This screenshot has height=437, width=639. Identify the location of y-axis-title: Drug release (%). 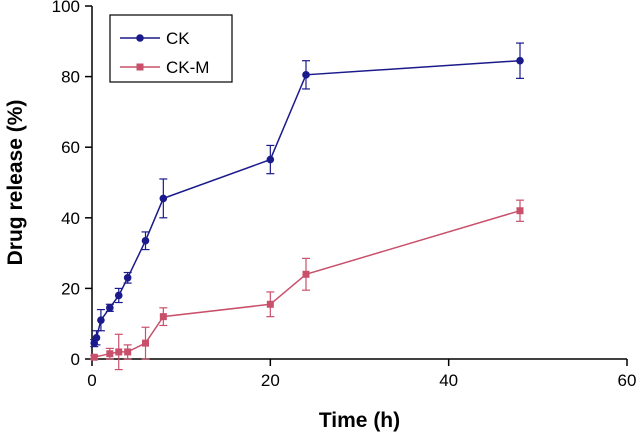
(15, 183).